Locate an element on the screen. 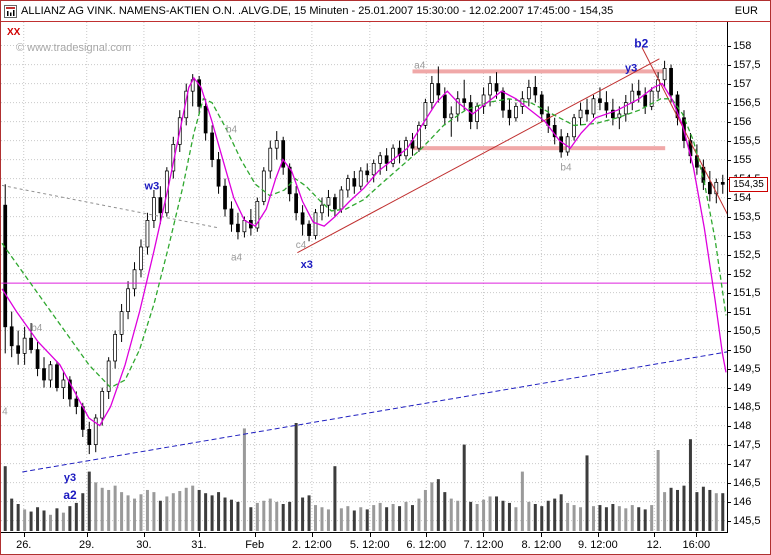 The height and width of the screenshot is (555, 771). price-tick-label: 151 is located at coordinates (742, 311).